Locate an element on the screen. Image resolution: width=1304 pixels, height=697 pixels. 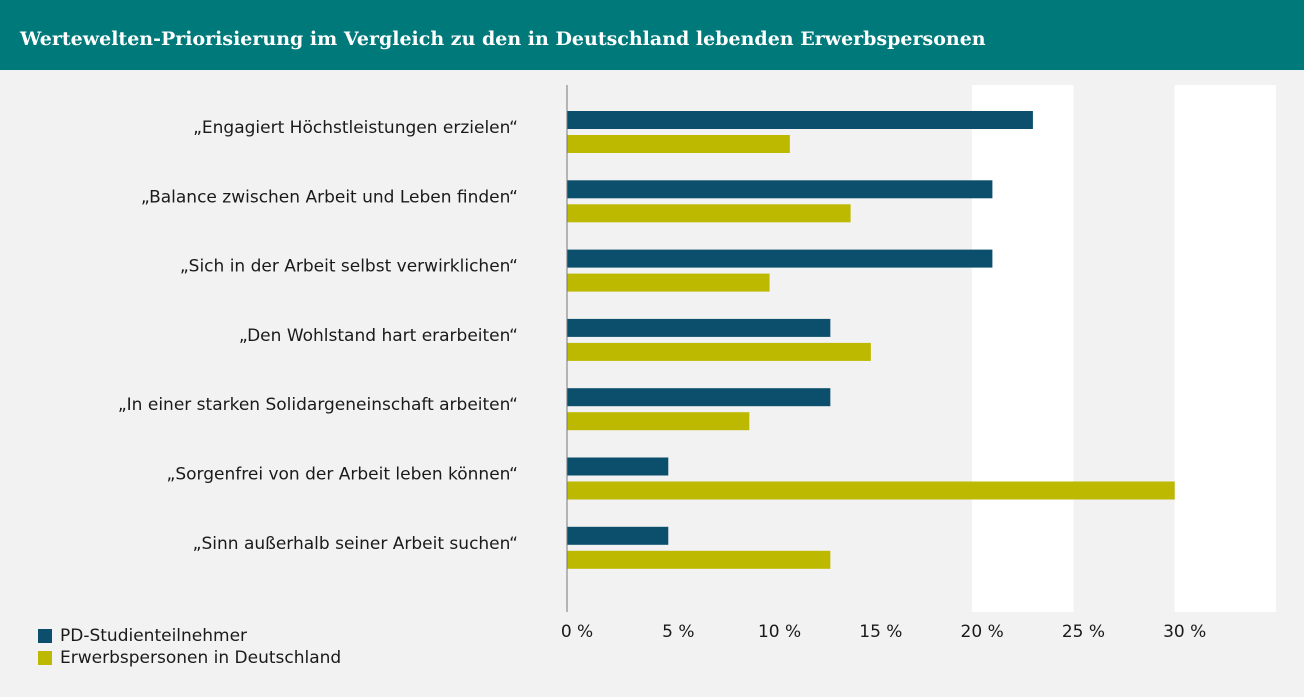
category-label: „Den Wohlstand hart erarbeiten“ is located at coordinates (378, 336).